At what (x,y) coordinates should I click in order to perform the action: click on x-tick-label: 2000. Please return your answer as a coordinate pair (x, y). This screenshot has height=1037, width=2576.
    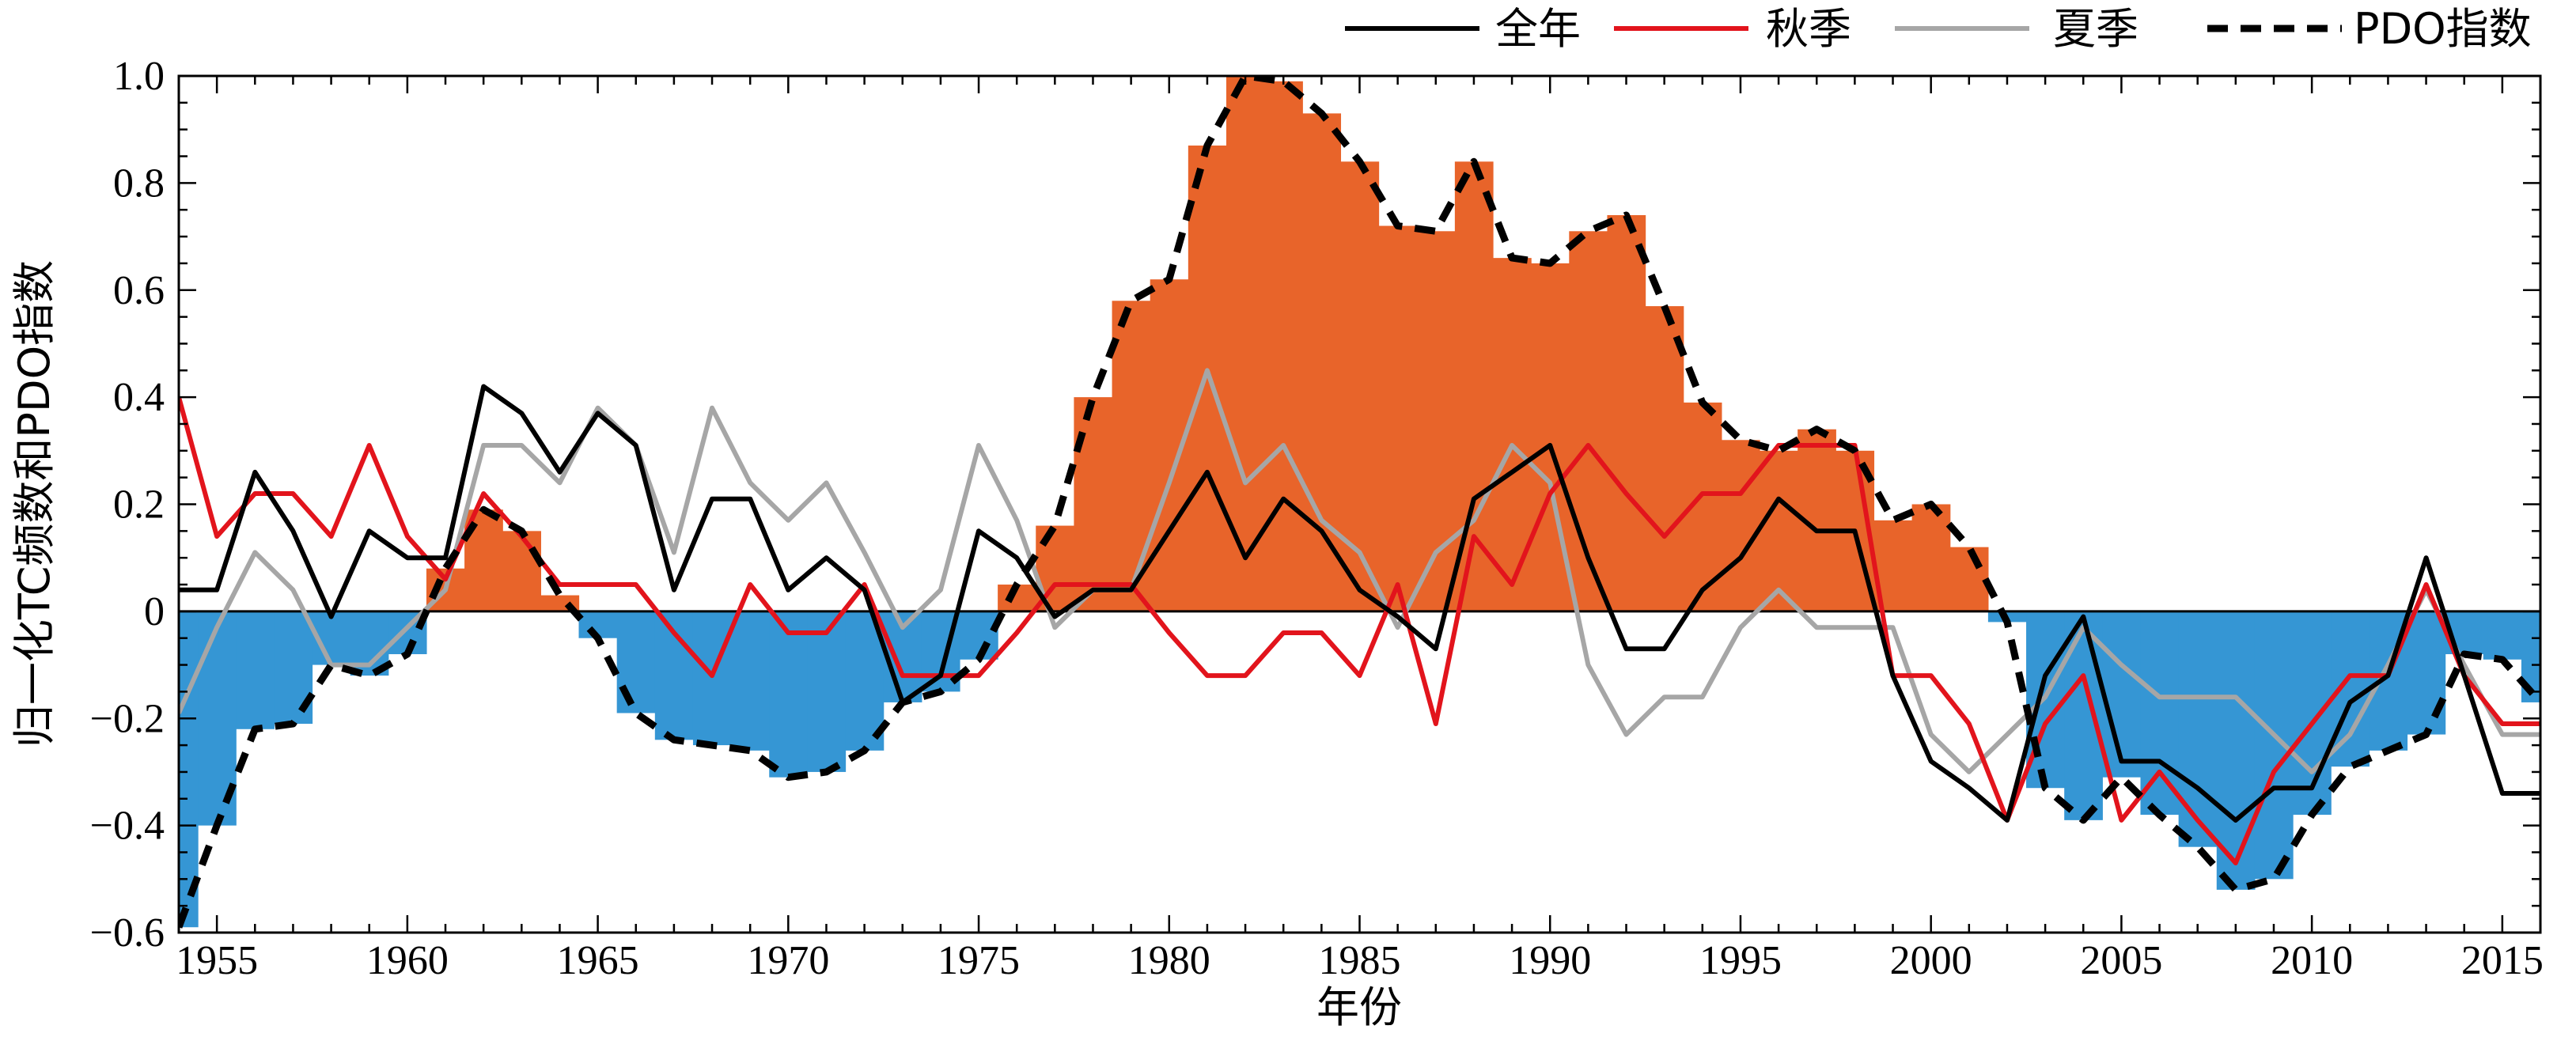
    Looking at the image, I should click on (1931, 960).